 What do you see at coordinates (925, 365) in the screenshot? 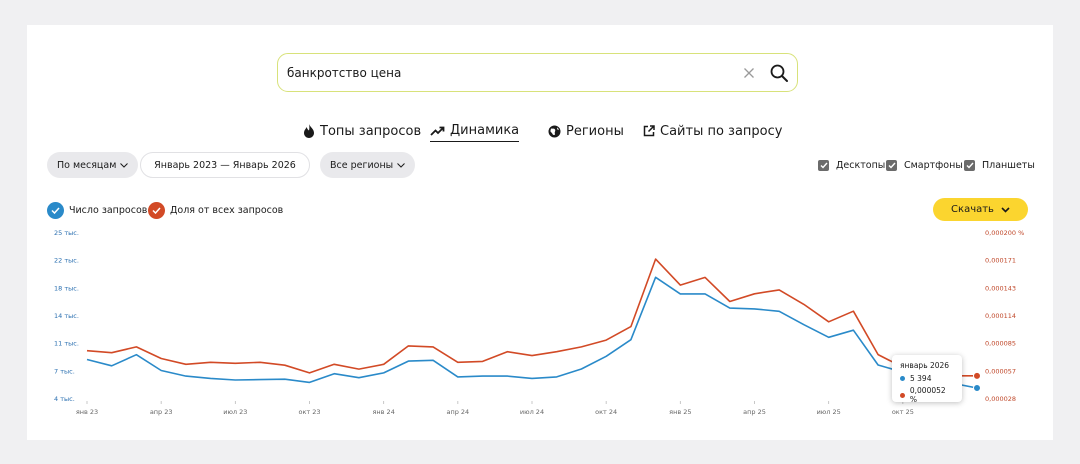
I see `tooltip-title: январь 2026` at bounding box center [925, 365].